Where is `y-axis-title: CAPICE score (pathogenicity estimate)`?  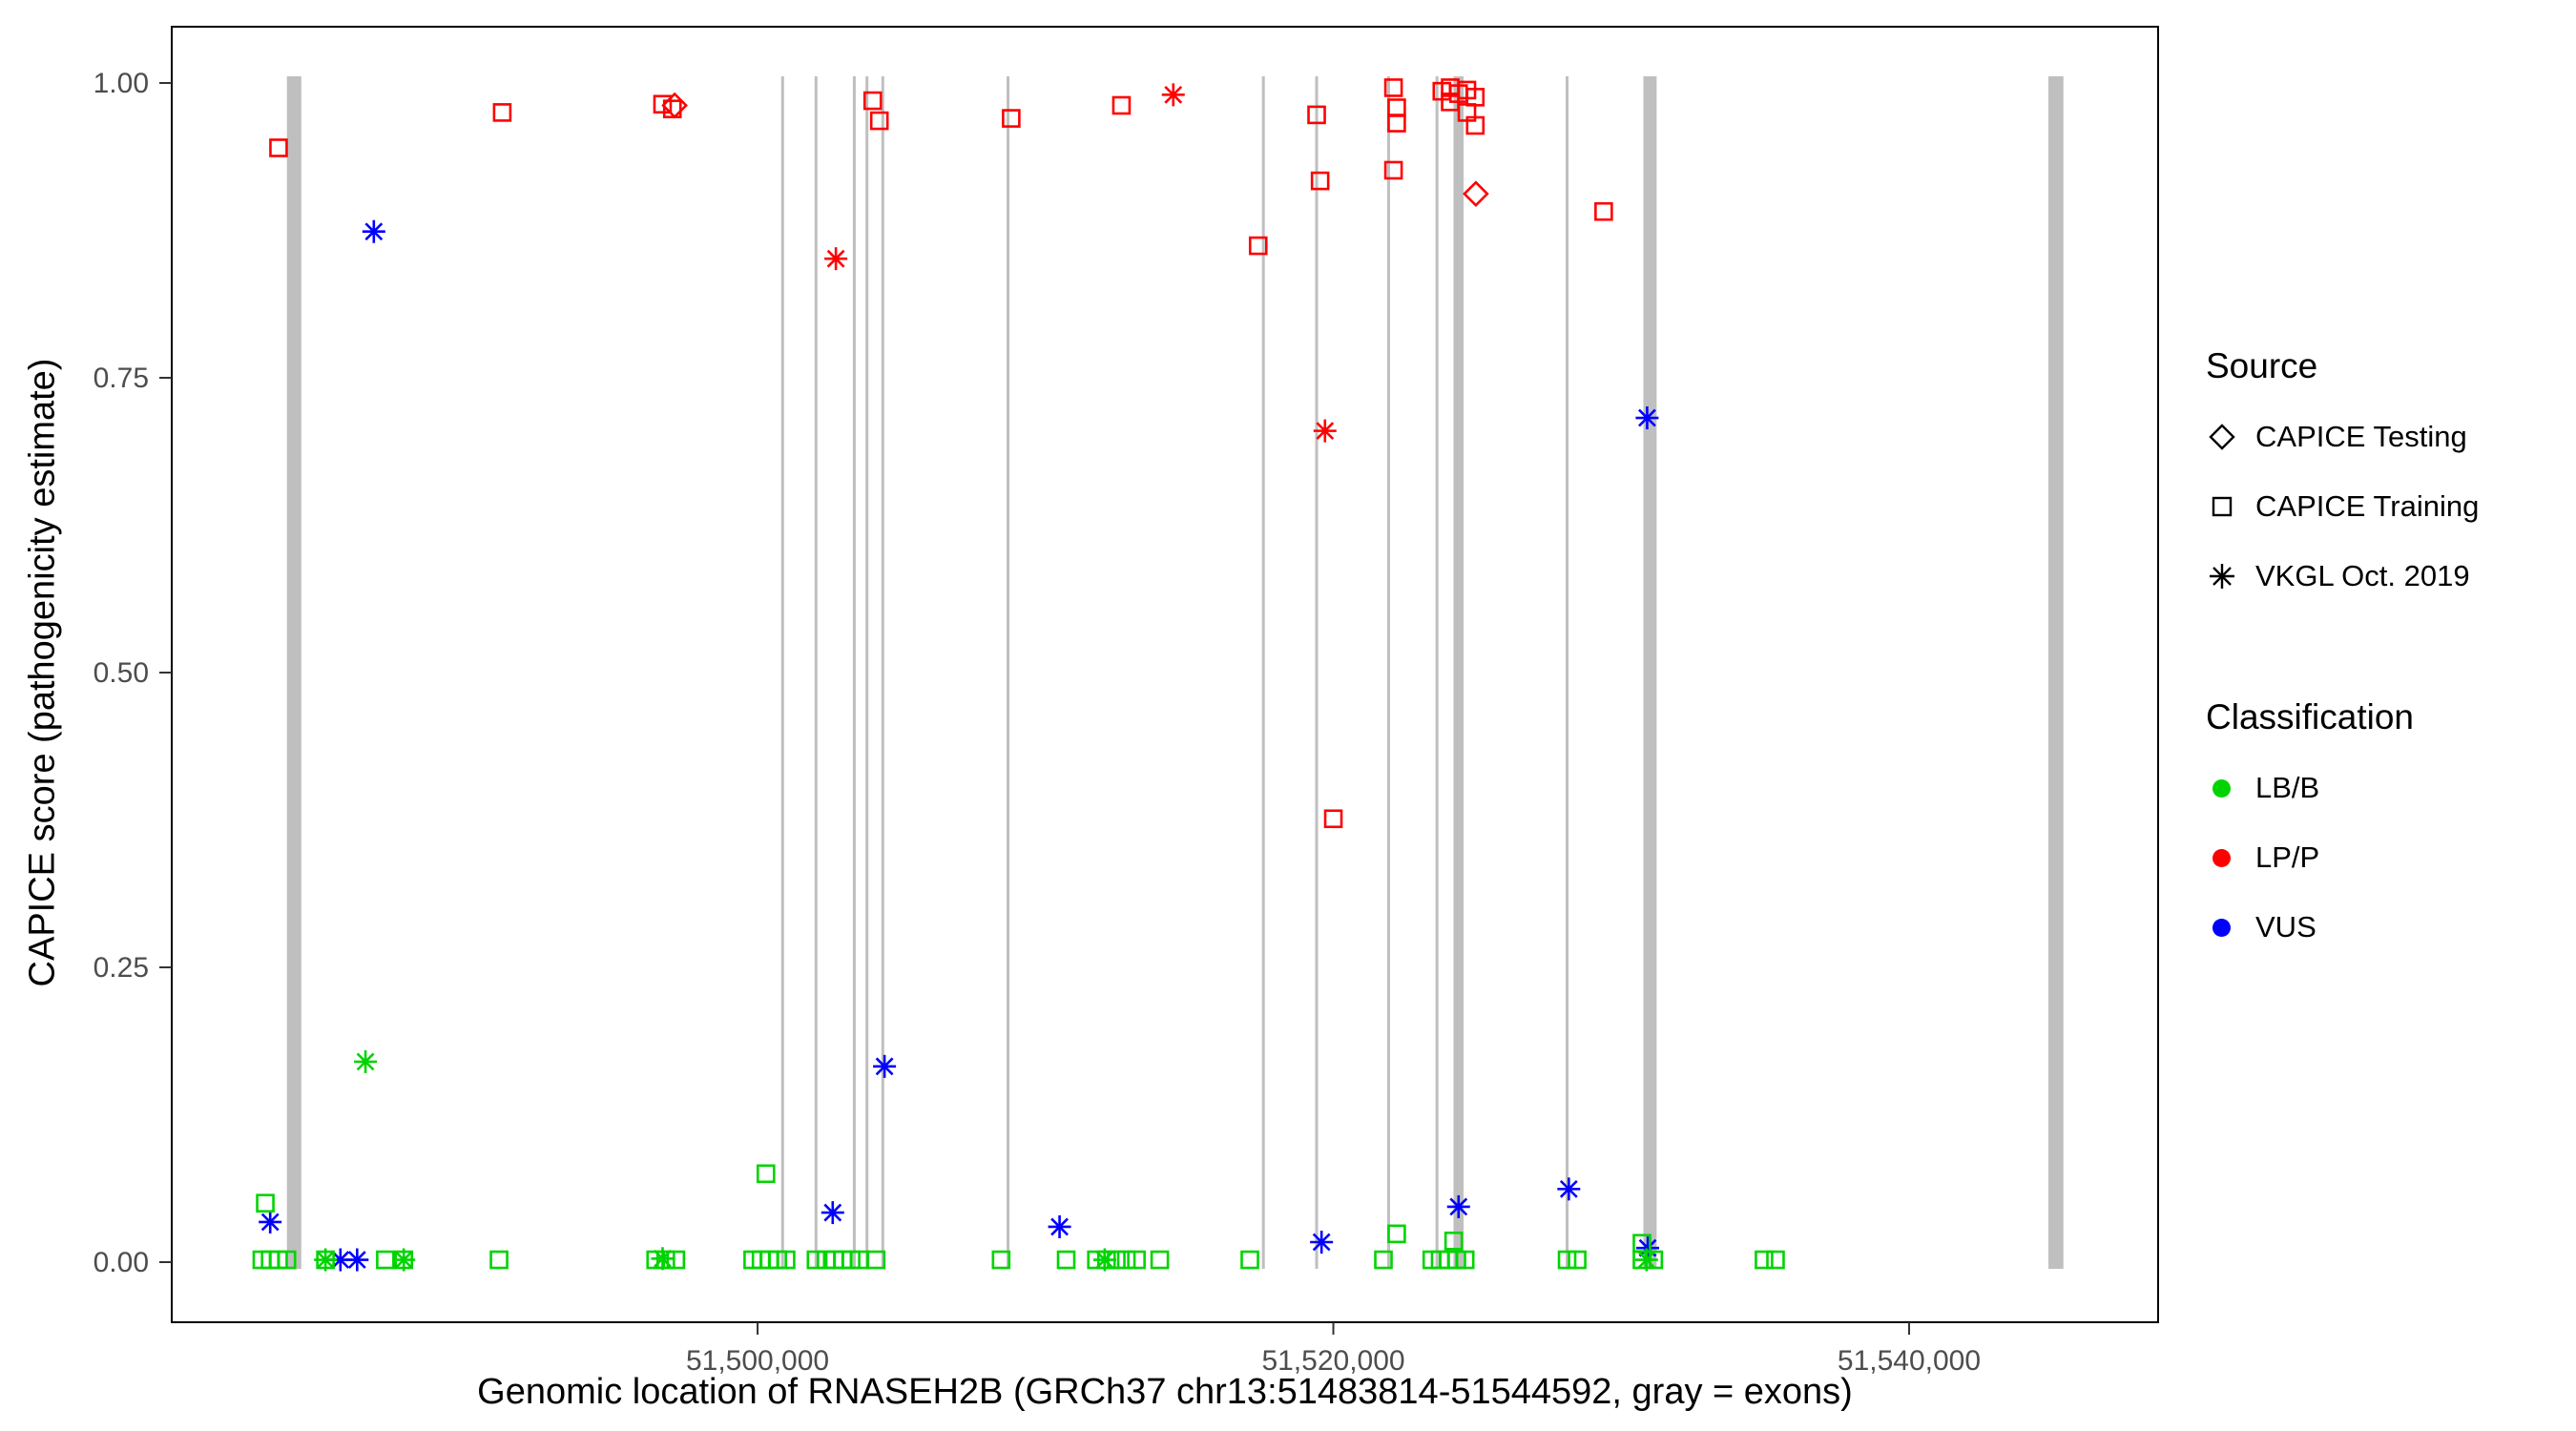
y-axis-title: CAPICE score (pathogenicity estimate) is located at coordinates (42, 672).